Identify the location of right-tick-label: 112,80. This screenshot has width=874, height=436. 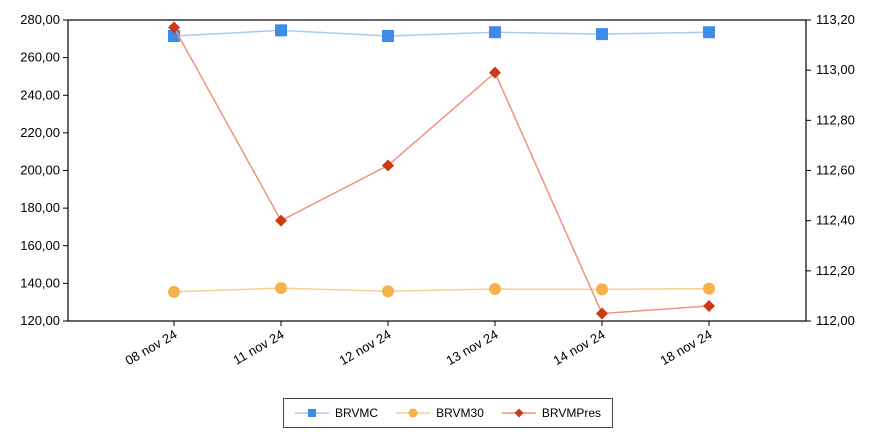
(835, 119).